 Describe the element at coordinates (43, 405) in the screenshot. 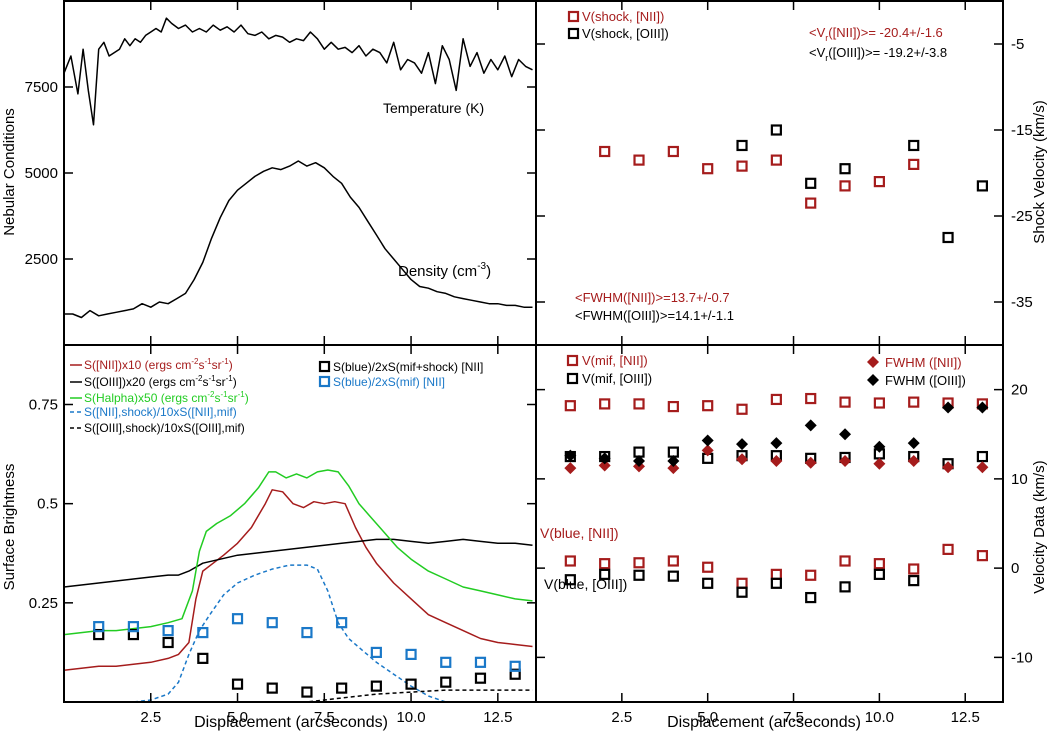

I see `surface-y-tick-label: 0.75` at that location.